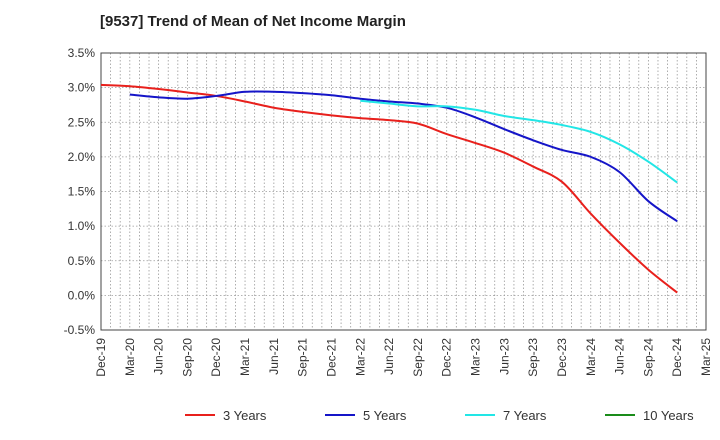 The width and height of the screenshot is (720, 440). What do you see at coordinates (591, 357) in the screenshot?
I see `x-tick-label: Mar-24` at bounding box center [591, 357].